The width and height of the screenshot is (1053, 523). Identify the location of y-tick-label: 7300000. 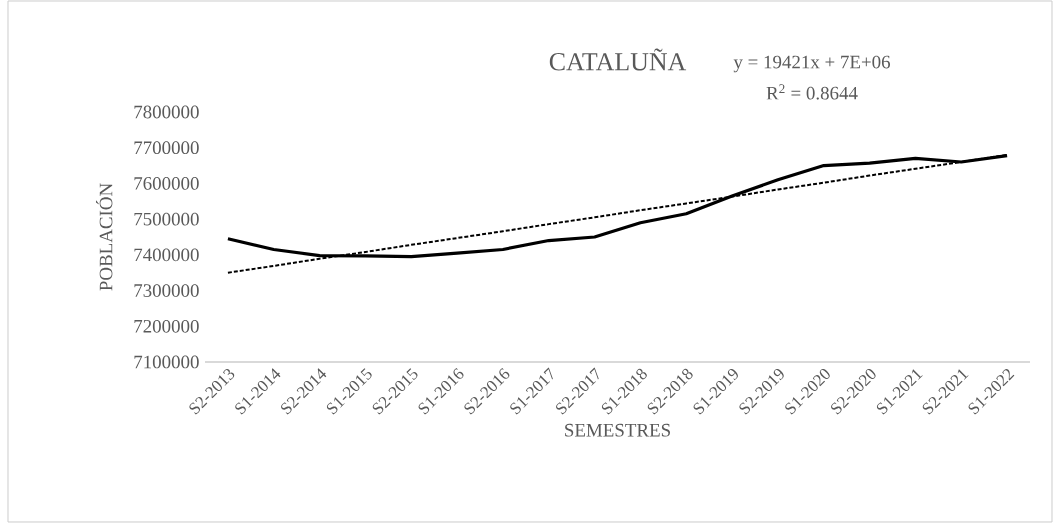
(166, 290).